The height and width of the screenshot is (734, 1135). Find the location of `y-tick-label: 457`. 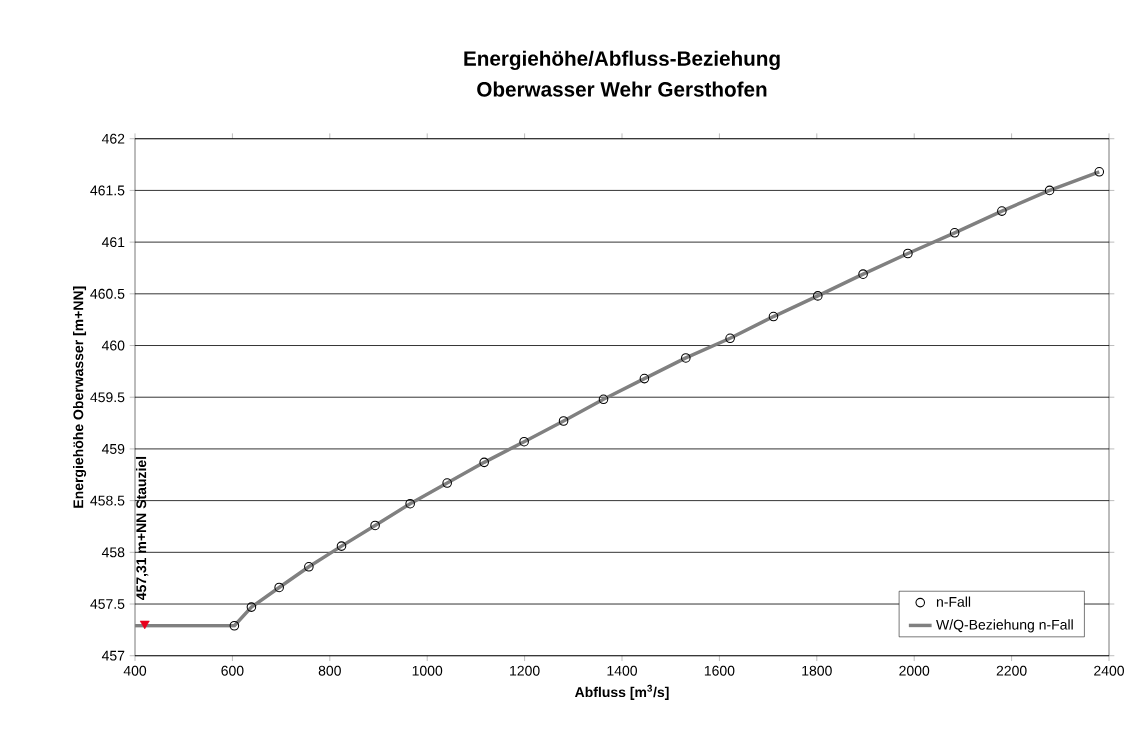

y-tick-label: 457 is located at coordinates (113, 655).